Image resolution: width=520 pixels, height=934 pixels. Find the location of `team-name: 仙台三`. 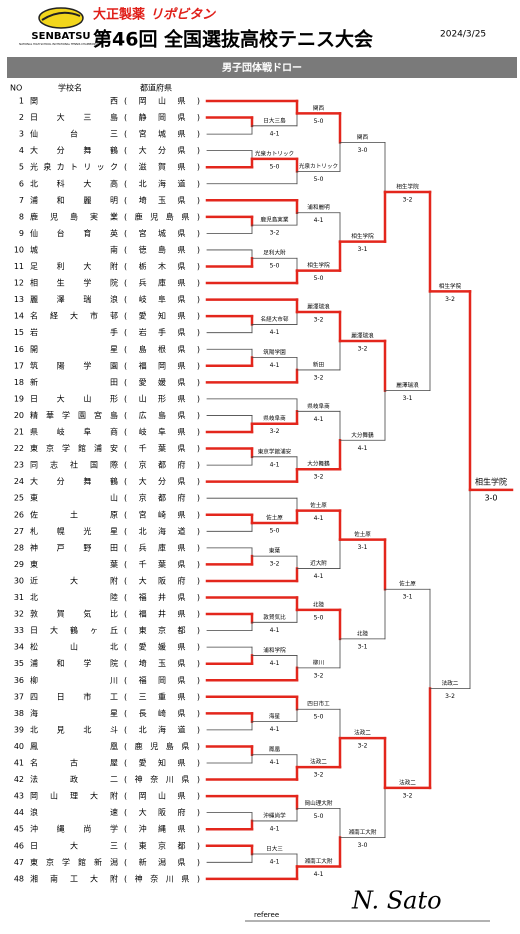

team-name: 仙台三 is located at coordinates (74, 134).